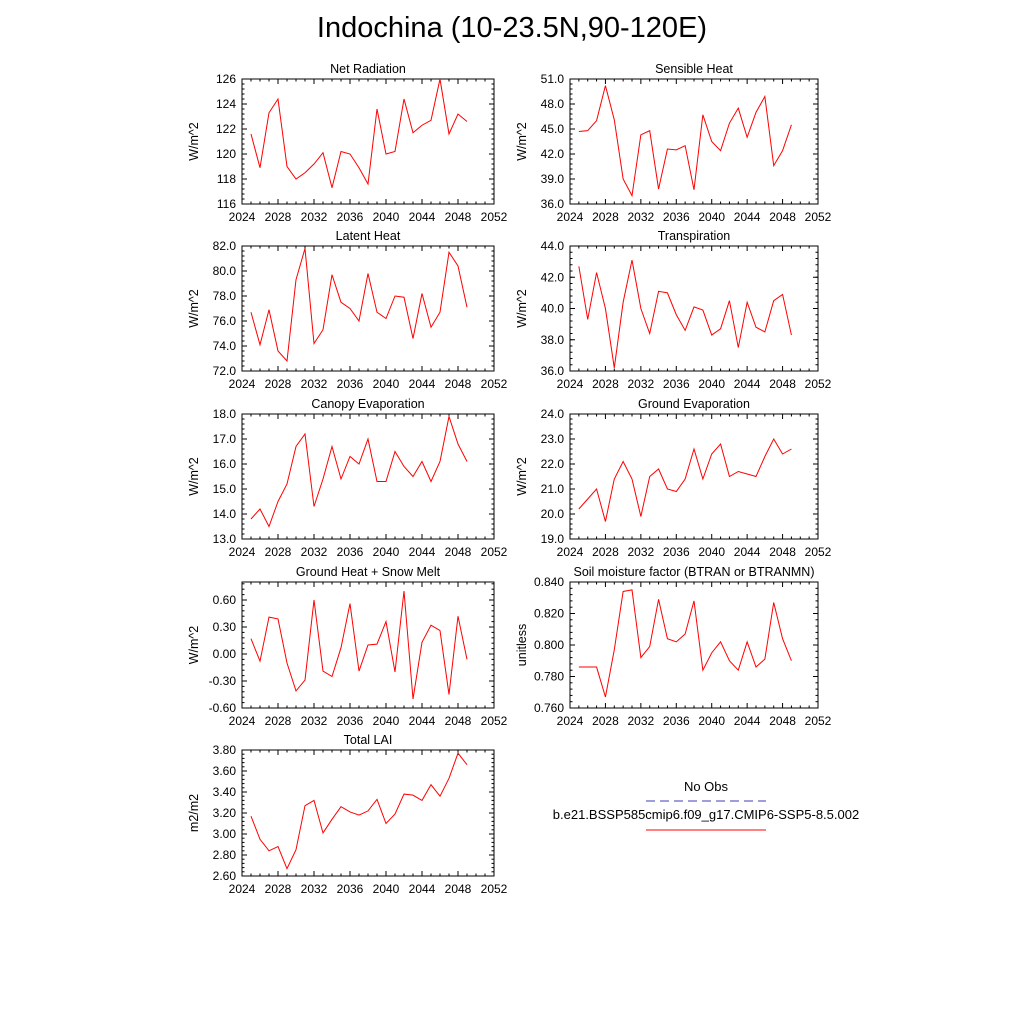 This screenshot has height=1024, width=1024. I want to click on transpiration-xtick-label: 2028, so click(605, 384).